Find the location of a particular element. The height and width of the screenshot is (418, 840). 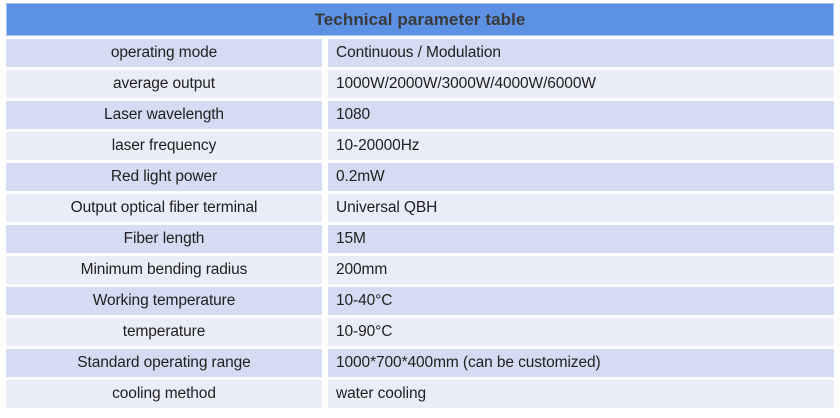

param-value-cell: Universal QBH is located at coordinates (581, 208).